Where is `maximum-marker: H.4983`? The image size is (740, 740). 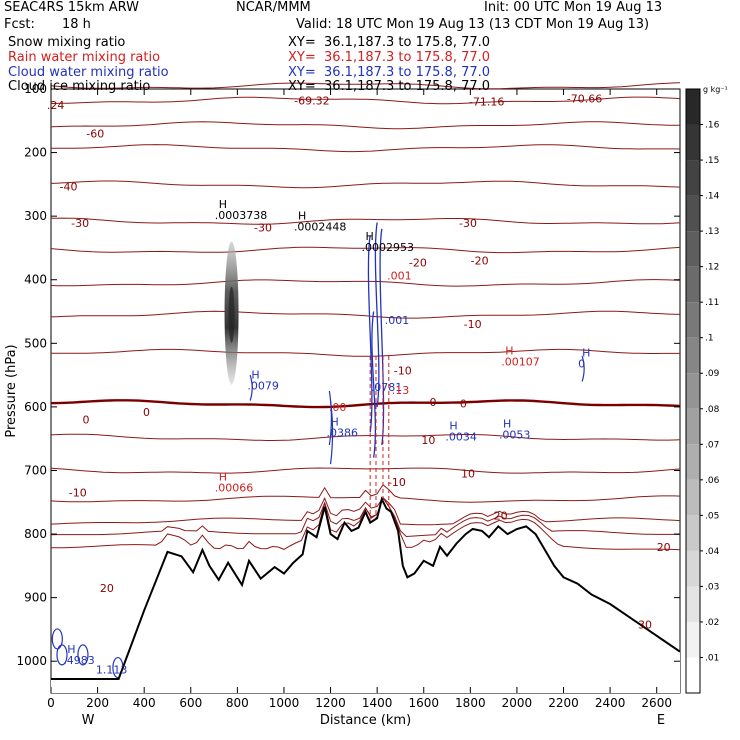 maximum-marker: H.4983 is located at coordinates (78, 655).